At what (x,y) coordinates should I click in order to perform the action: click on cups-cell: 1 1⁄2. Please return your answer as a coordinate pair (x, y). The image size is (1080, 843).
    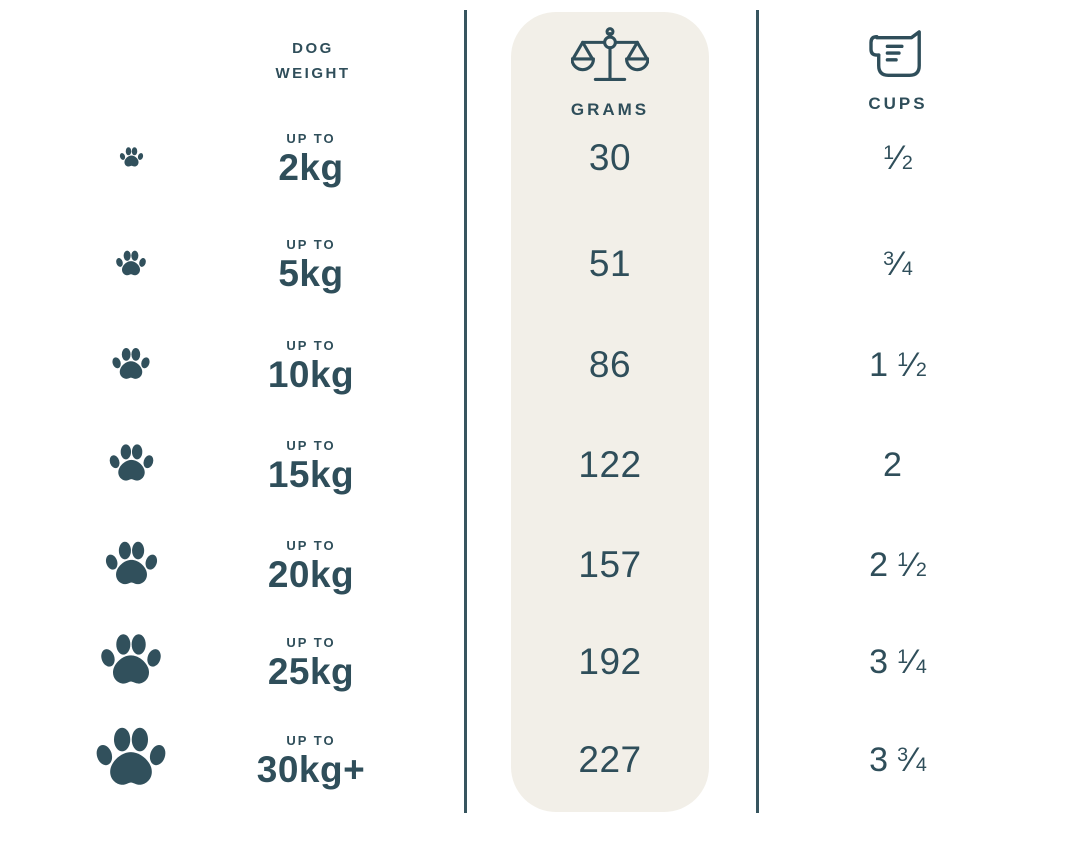
    Looking at the image, I should click on (898, 365).